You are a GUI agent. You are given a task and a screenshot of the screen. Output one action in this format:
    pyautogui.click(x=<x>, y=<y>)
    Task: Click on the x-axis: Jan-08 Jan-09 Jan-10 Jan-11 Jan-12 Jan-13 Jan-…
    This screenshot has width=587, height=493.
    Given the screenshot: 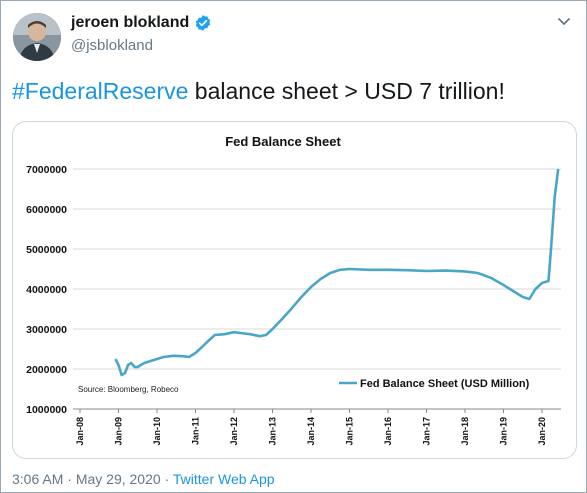 What is the action you would take?
    pyautogui.click(x=311, y=427)
    